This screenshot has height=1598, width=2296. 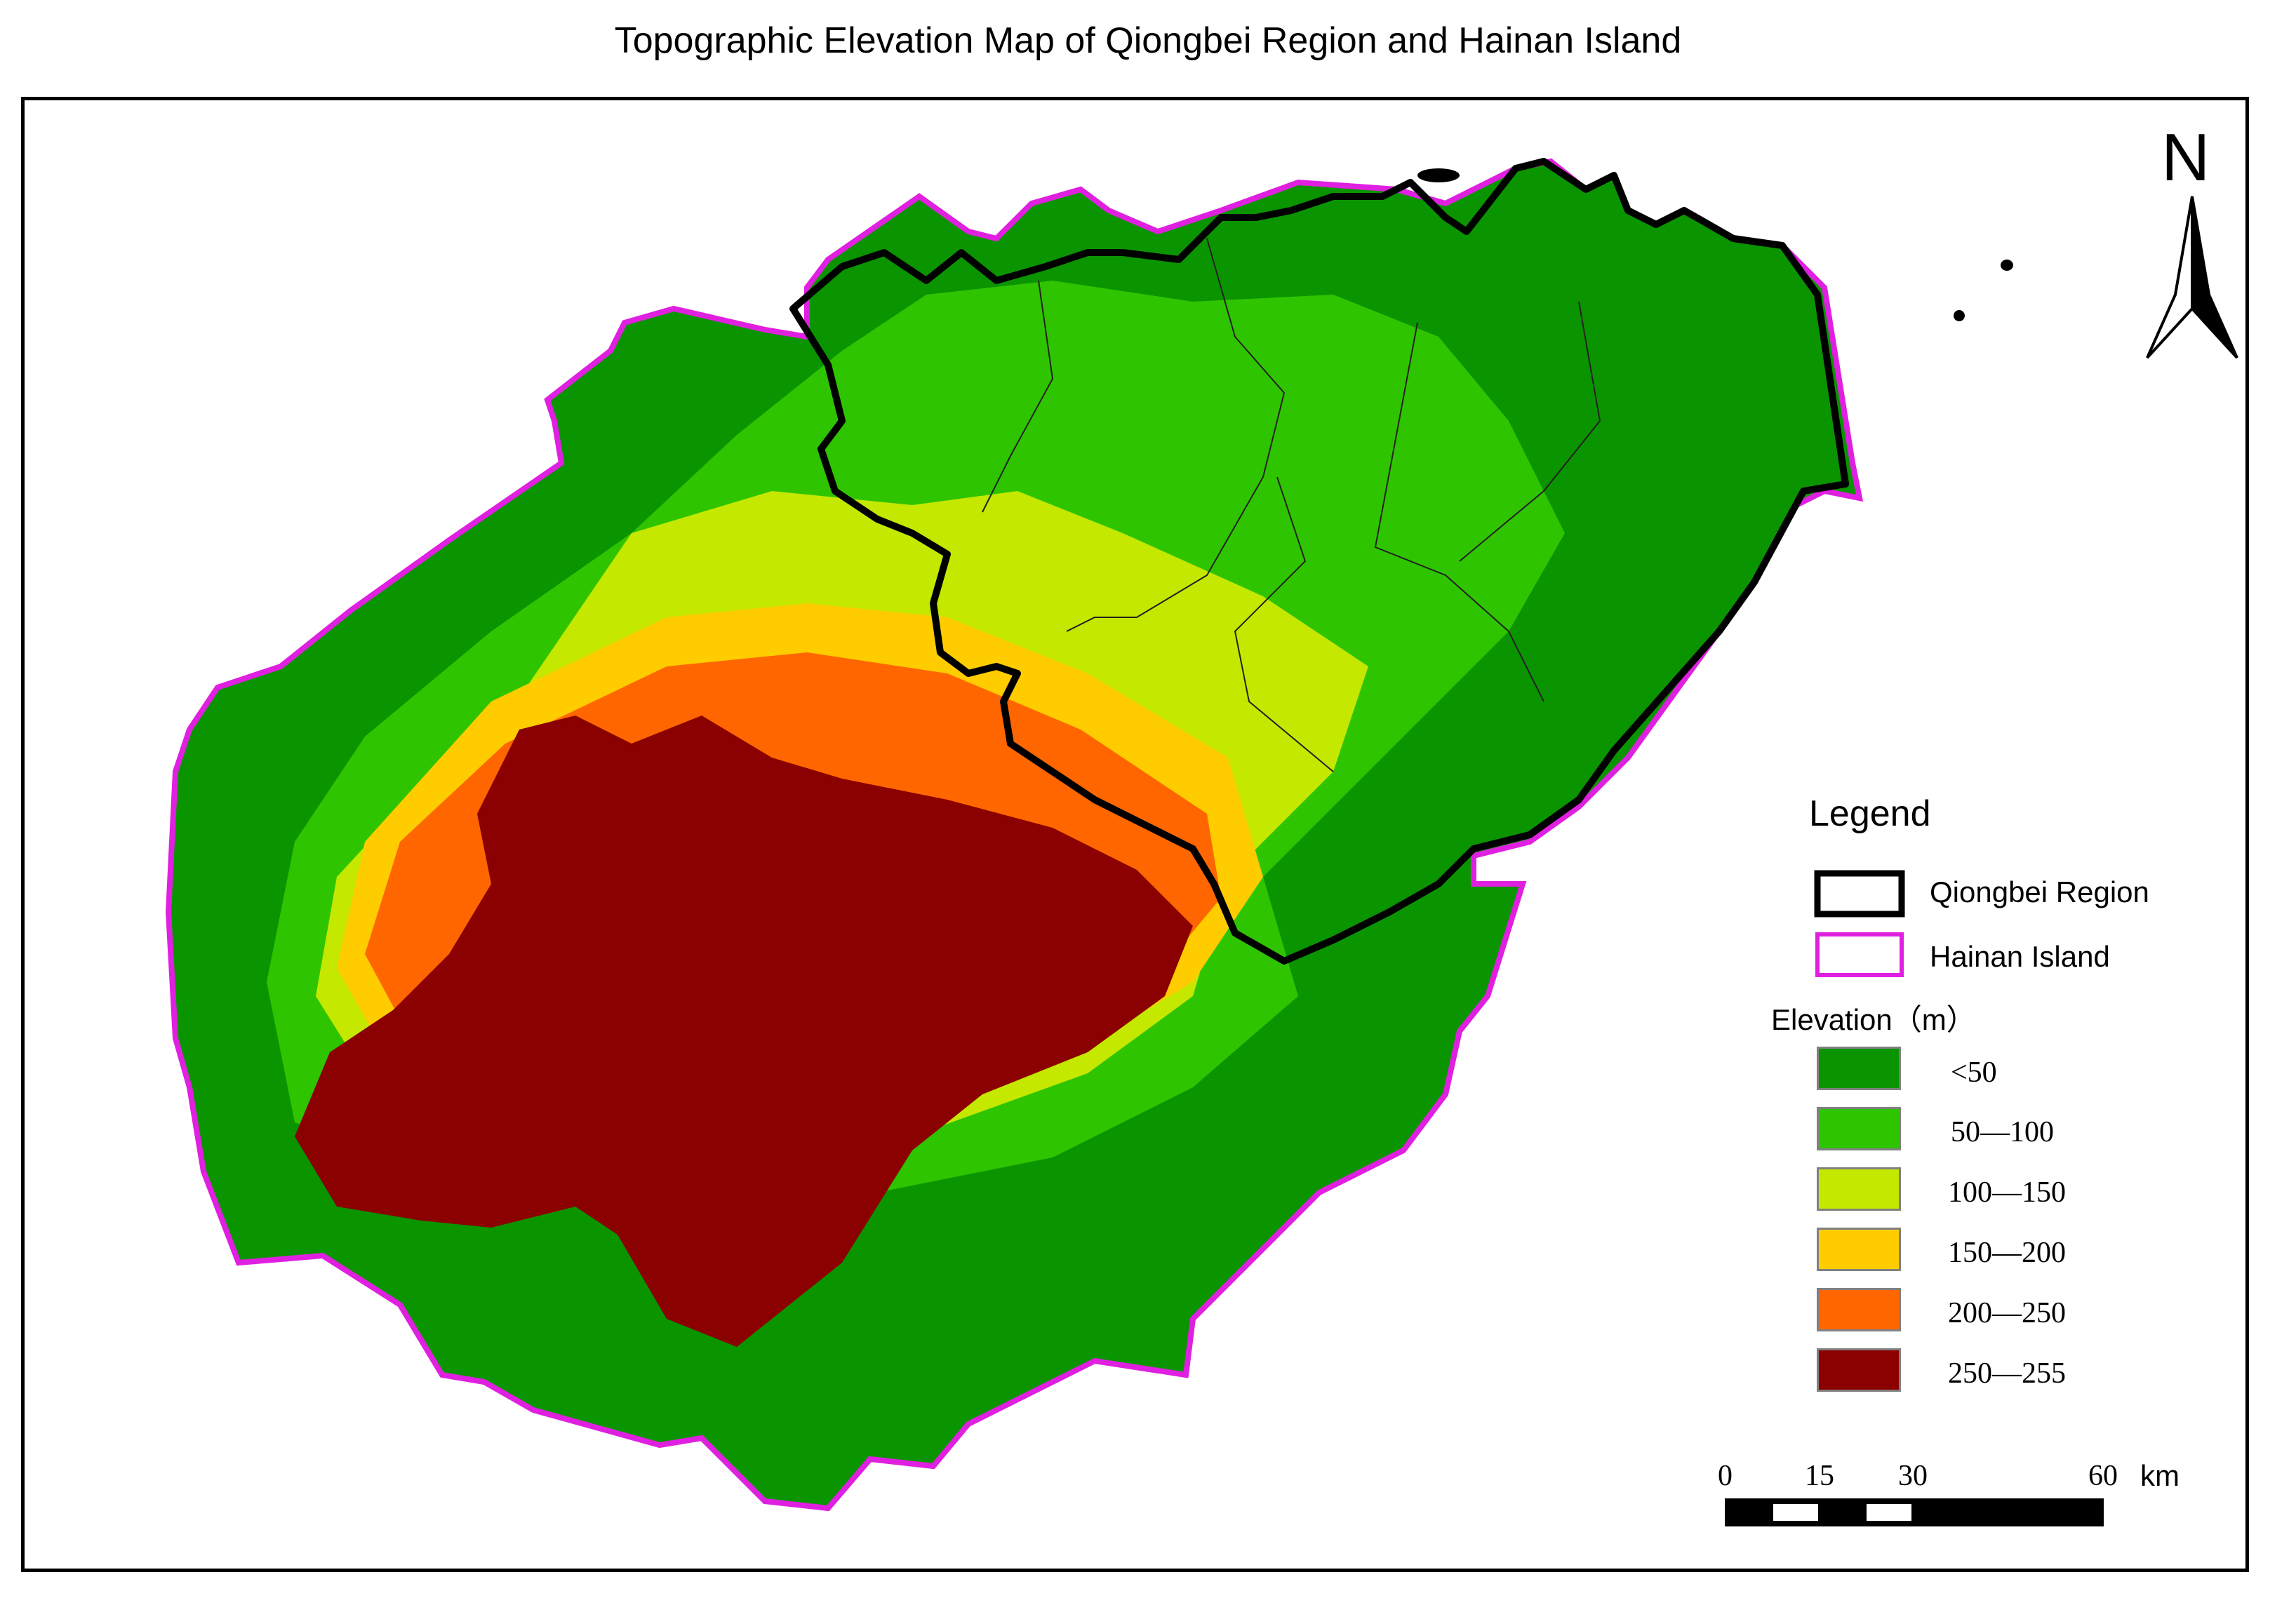 What do you see at coordinates (1873, 1019) in the screenshot?
I see `legend-elevation-title: Elevation（m）` at bounding box center [1873, 1019].